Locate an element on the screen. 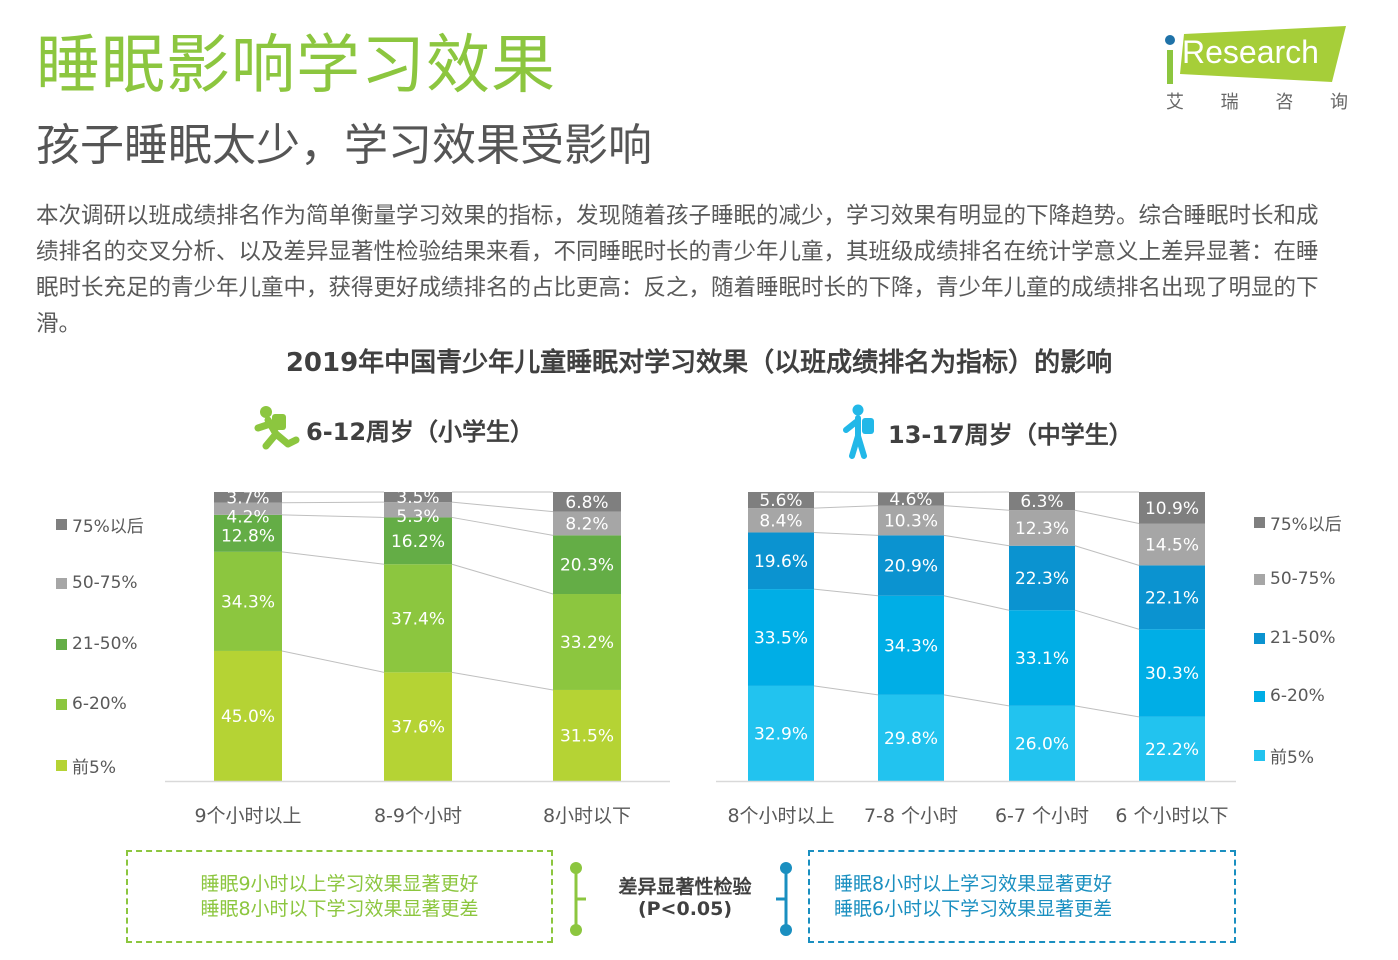 The height and width of the screenshot is (960, 1398). legend-label: 21-50% is located at coordinates (105, 644).